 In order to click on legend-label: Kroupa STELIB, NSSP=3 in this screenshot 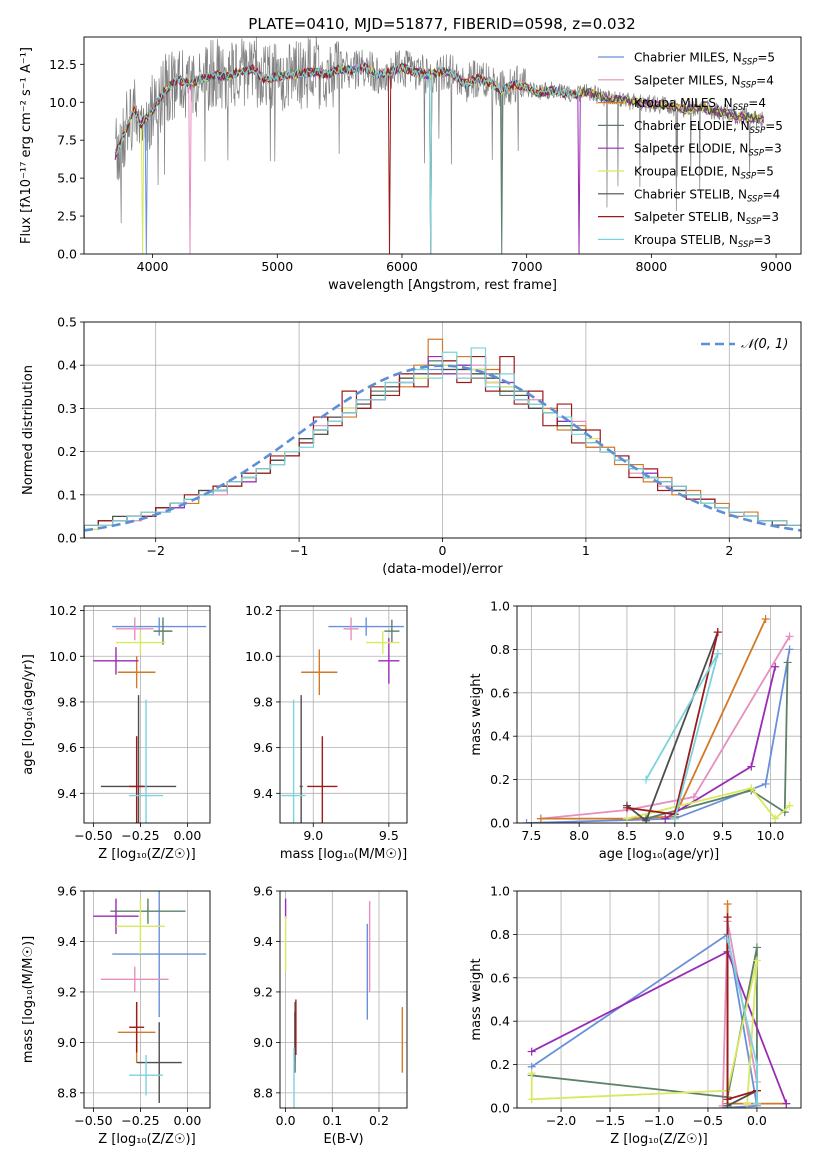, I will do `click(702, 241)`.